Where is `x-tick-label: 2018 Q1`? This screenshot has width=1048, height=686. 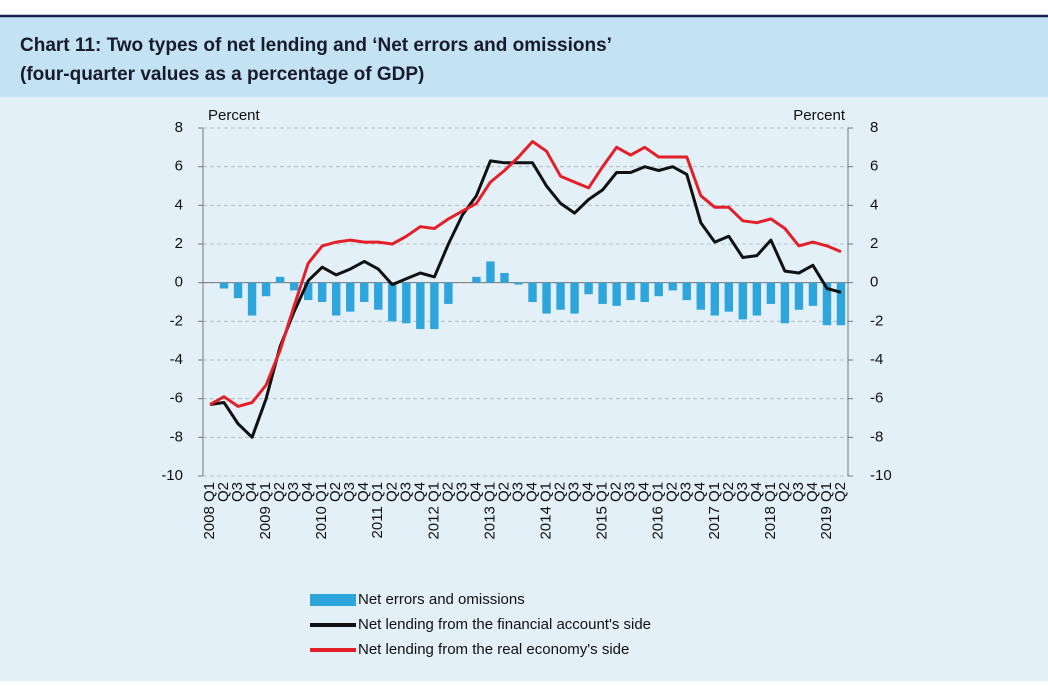 x-tick-label: 2018 Q1 is located at coordinates (770, 511).